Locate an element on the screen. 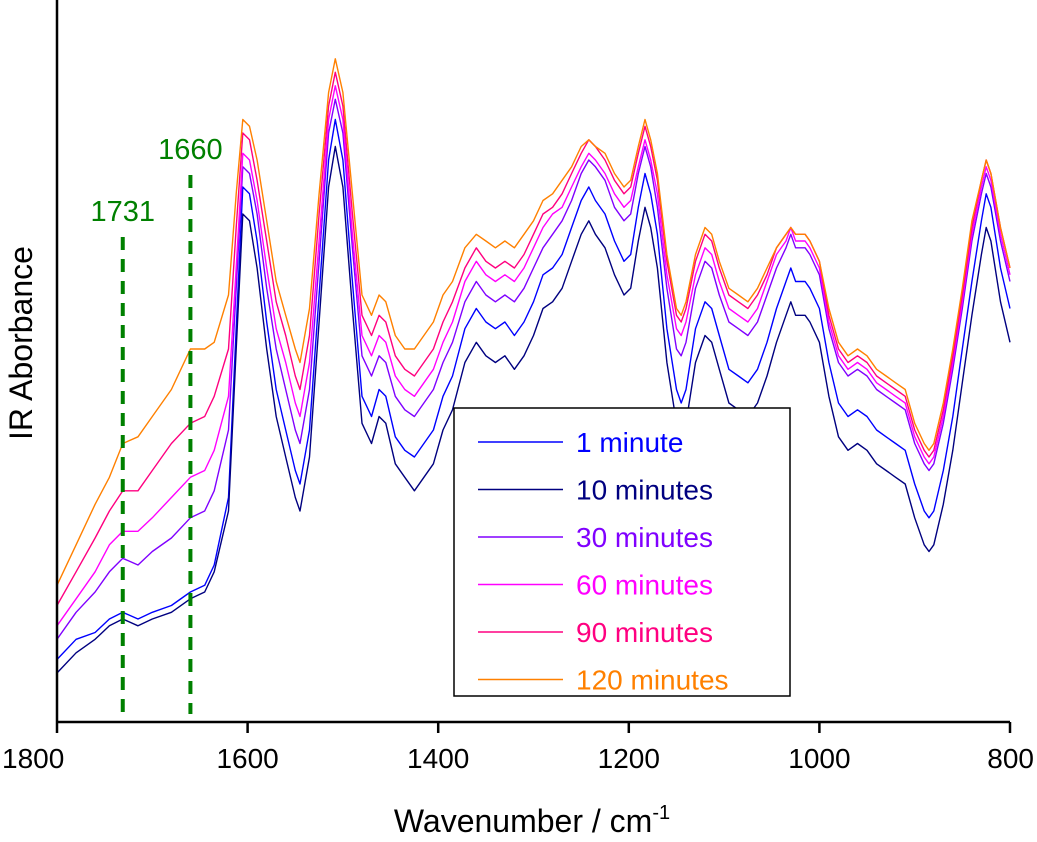 The width and height of the screenshot is (1037, 842). x-tick-label-800: 800 is located at coordinates (1010, 758).